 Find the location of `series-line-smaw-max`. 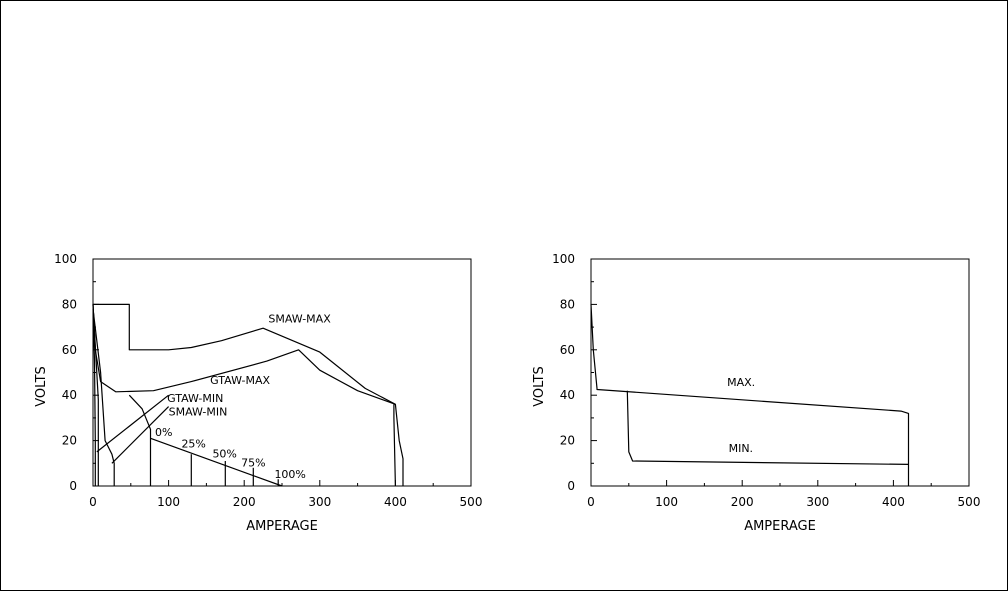

series-line-smaw-max is located at coordinates (244, 354).